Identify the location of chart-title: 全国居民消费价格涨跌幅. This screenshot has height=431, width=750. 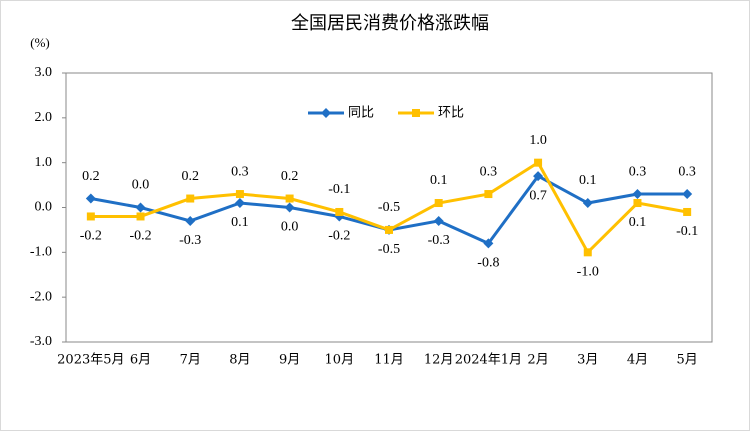
(390, 23).